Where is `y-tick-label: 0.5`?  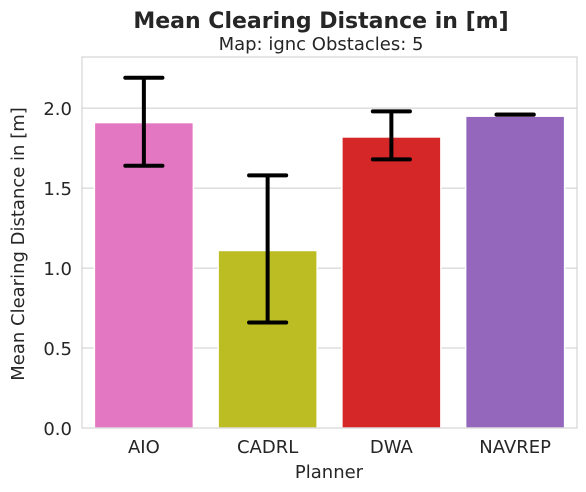
y-tick-label: 0.5 is located at coordinates (57, 349).